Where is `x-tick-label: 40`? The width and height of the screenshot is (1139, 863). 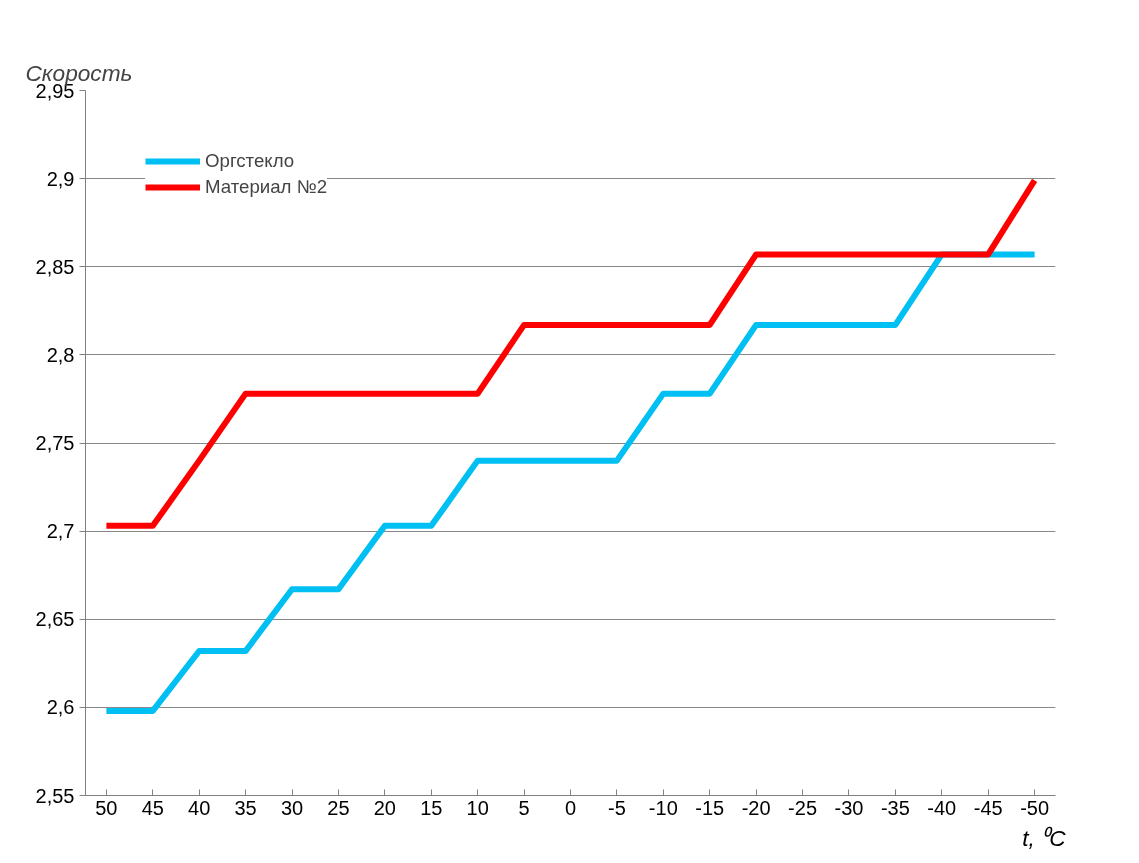 x-tick-label: 40 is located at coordinates (199, 807).